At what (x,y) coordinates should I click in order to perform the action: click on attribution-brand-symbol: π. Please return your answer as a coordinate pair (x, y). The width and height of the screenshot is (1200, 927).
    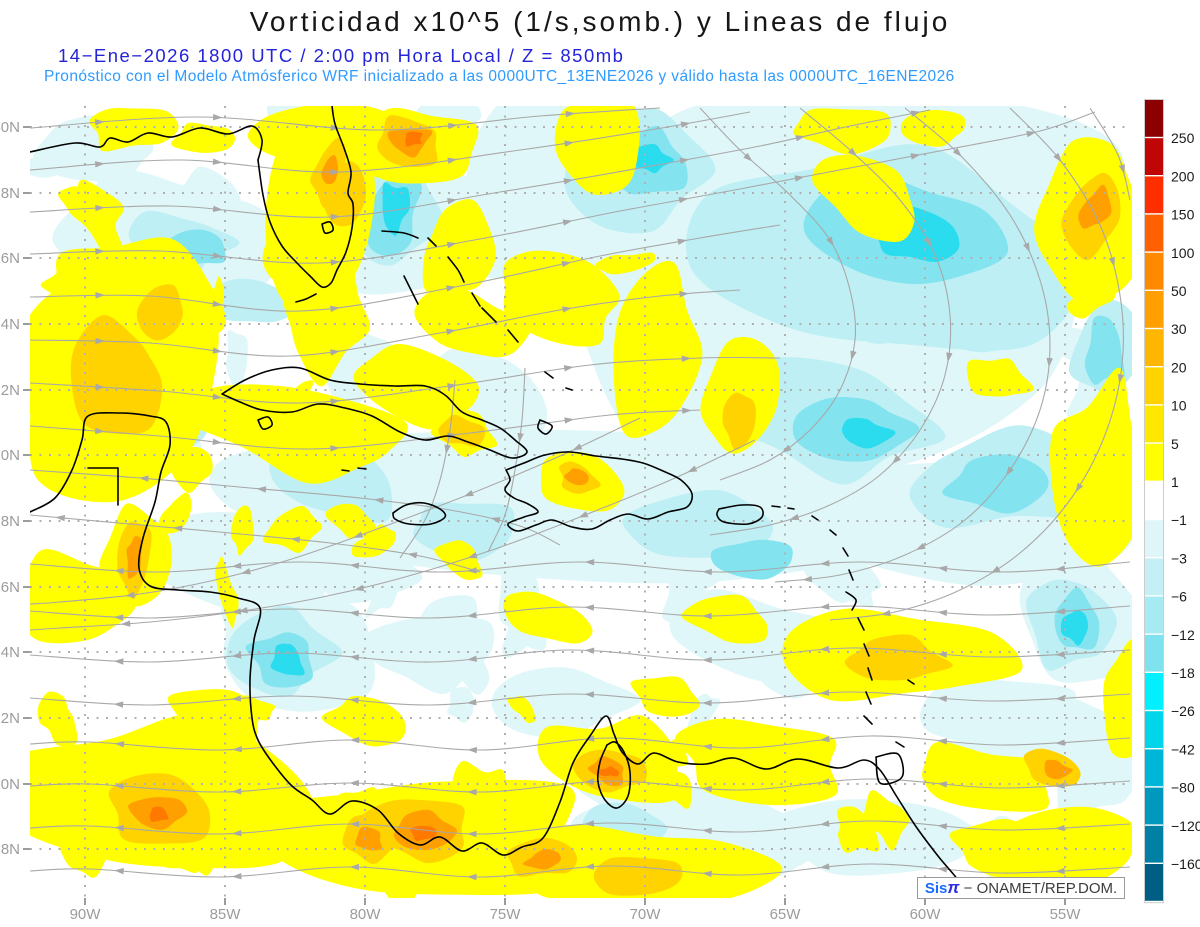
    Looking at the image, I should click on (953, 887).